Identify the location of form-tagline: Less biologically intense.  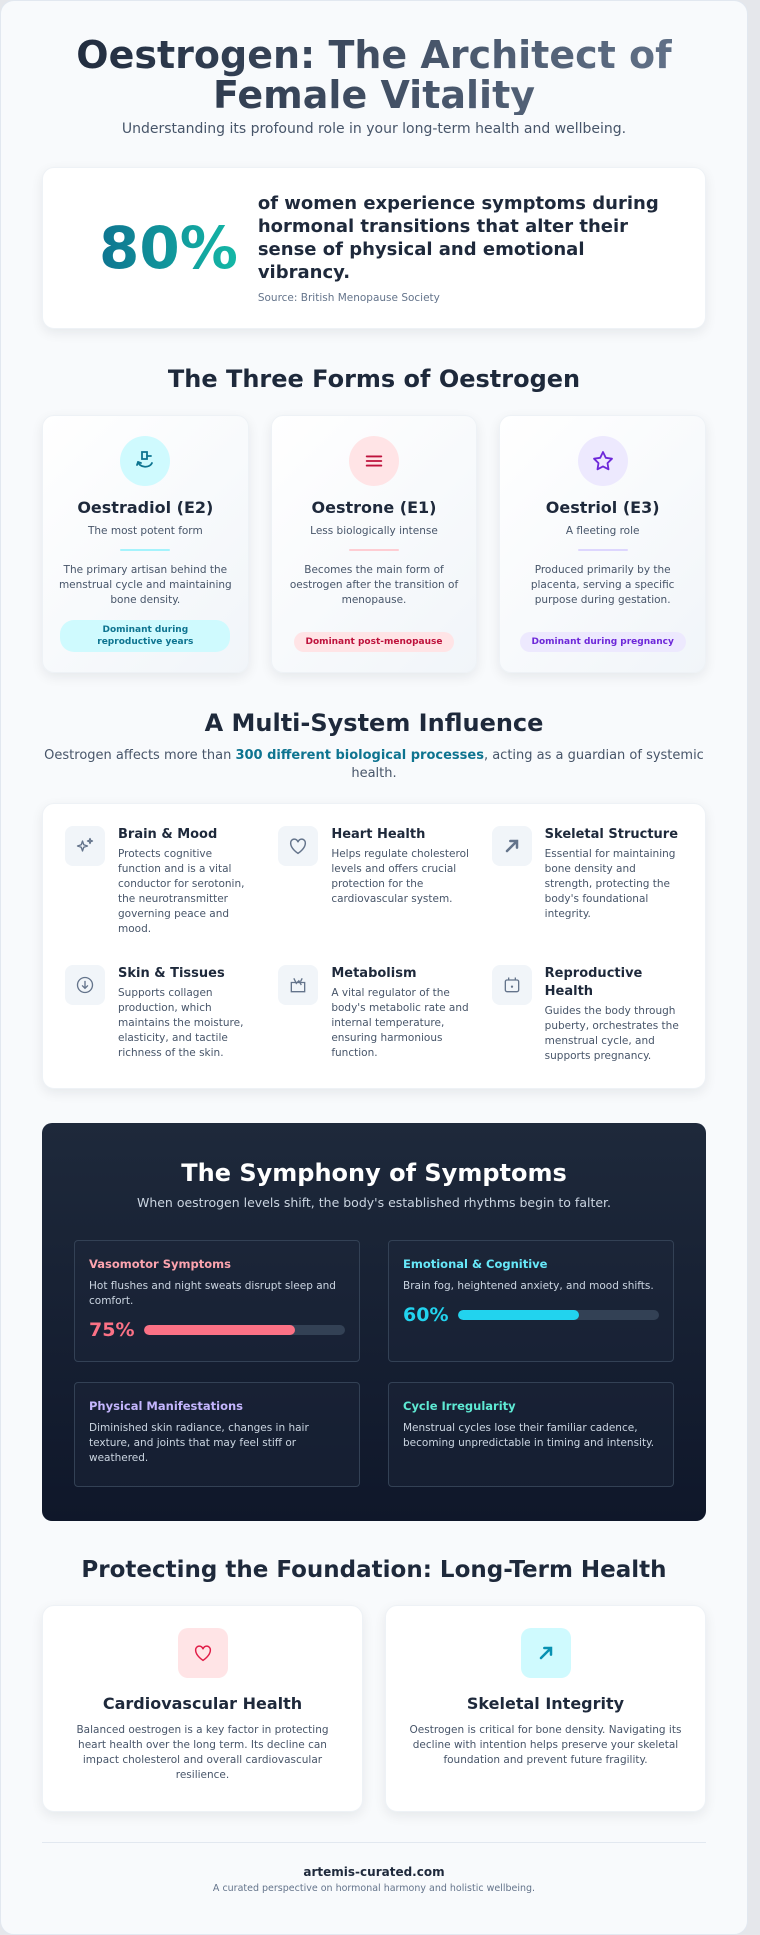
(374, 531).